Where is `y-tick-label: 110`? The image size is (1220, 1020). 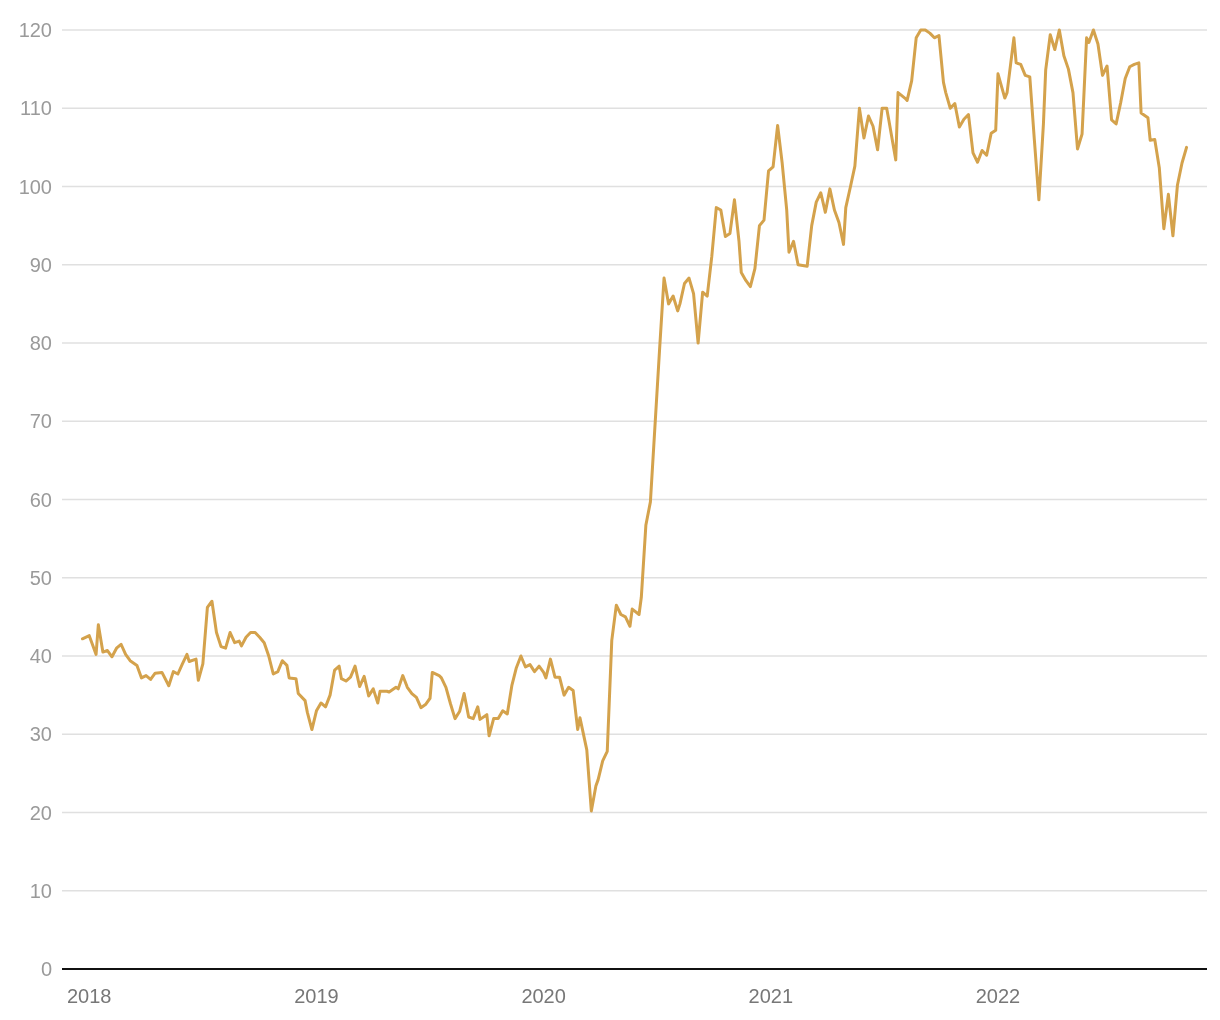
y-tick-label: 110 is located at coordinates (36, 108).